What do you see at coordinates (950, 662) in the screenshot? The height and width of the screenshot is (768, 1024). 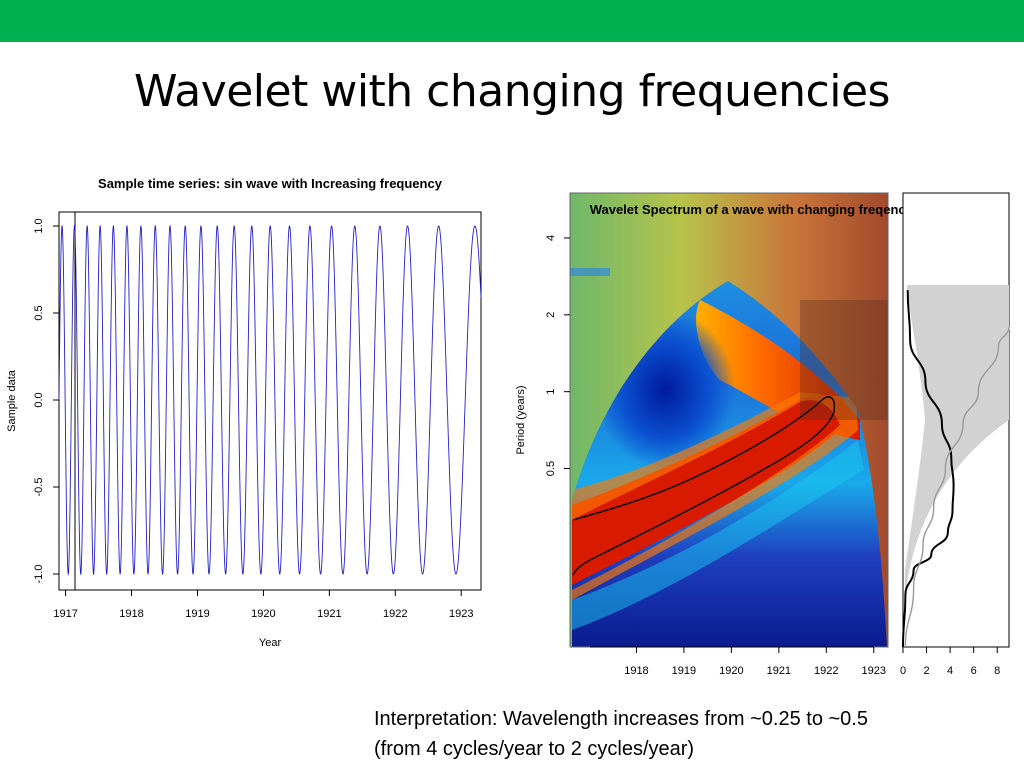 I see `global-power-x-ticks: 0 2 4 6 8` at bounding box center [950, 662].